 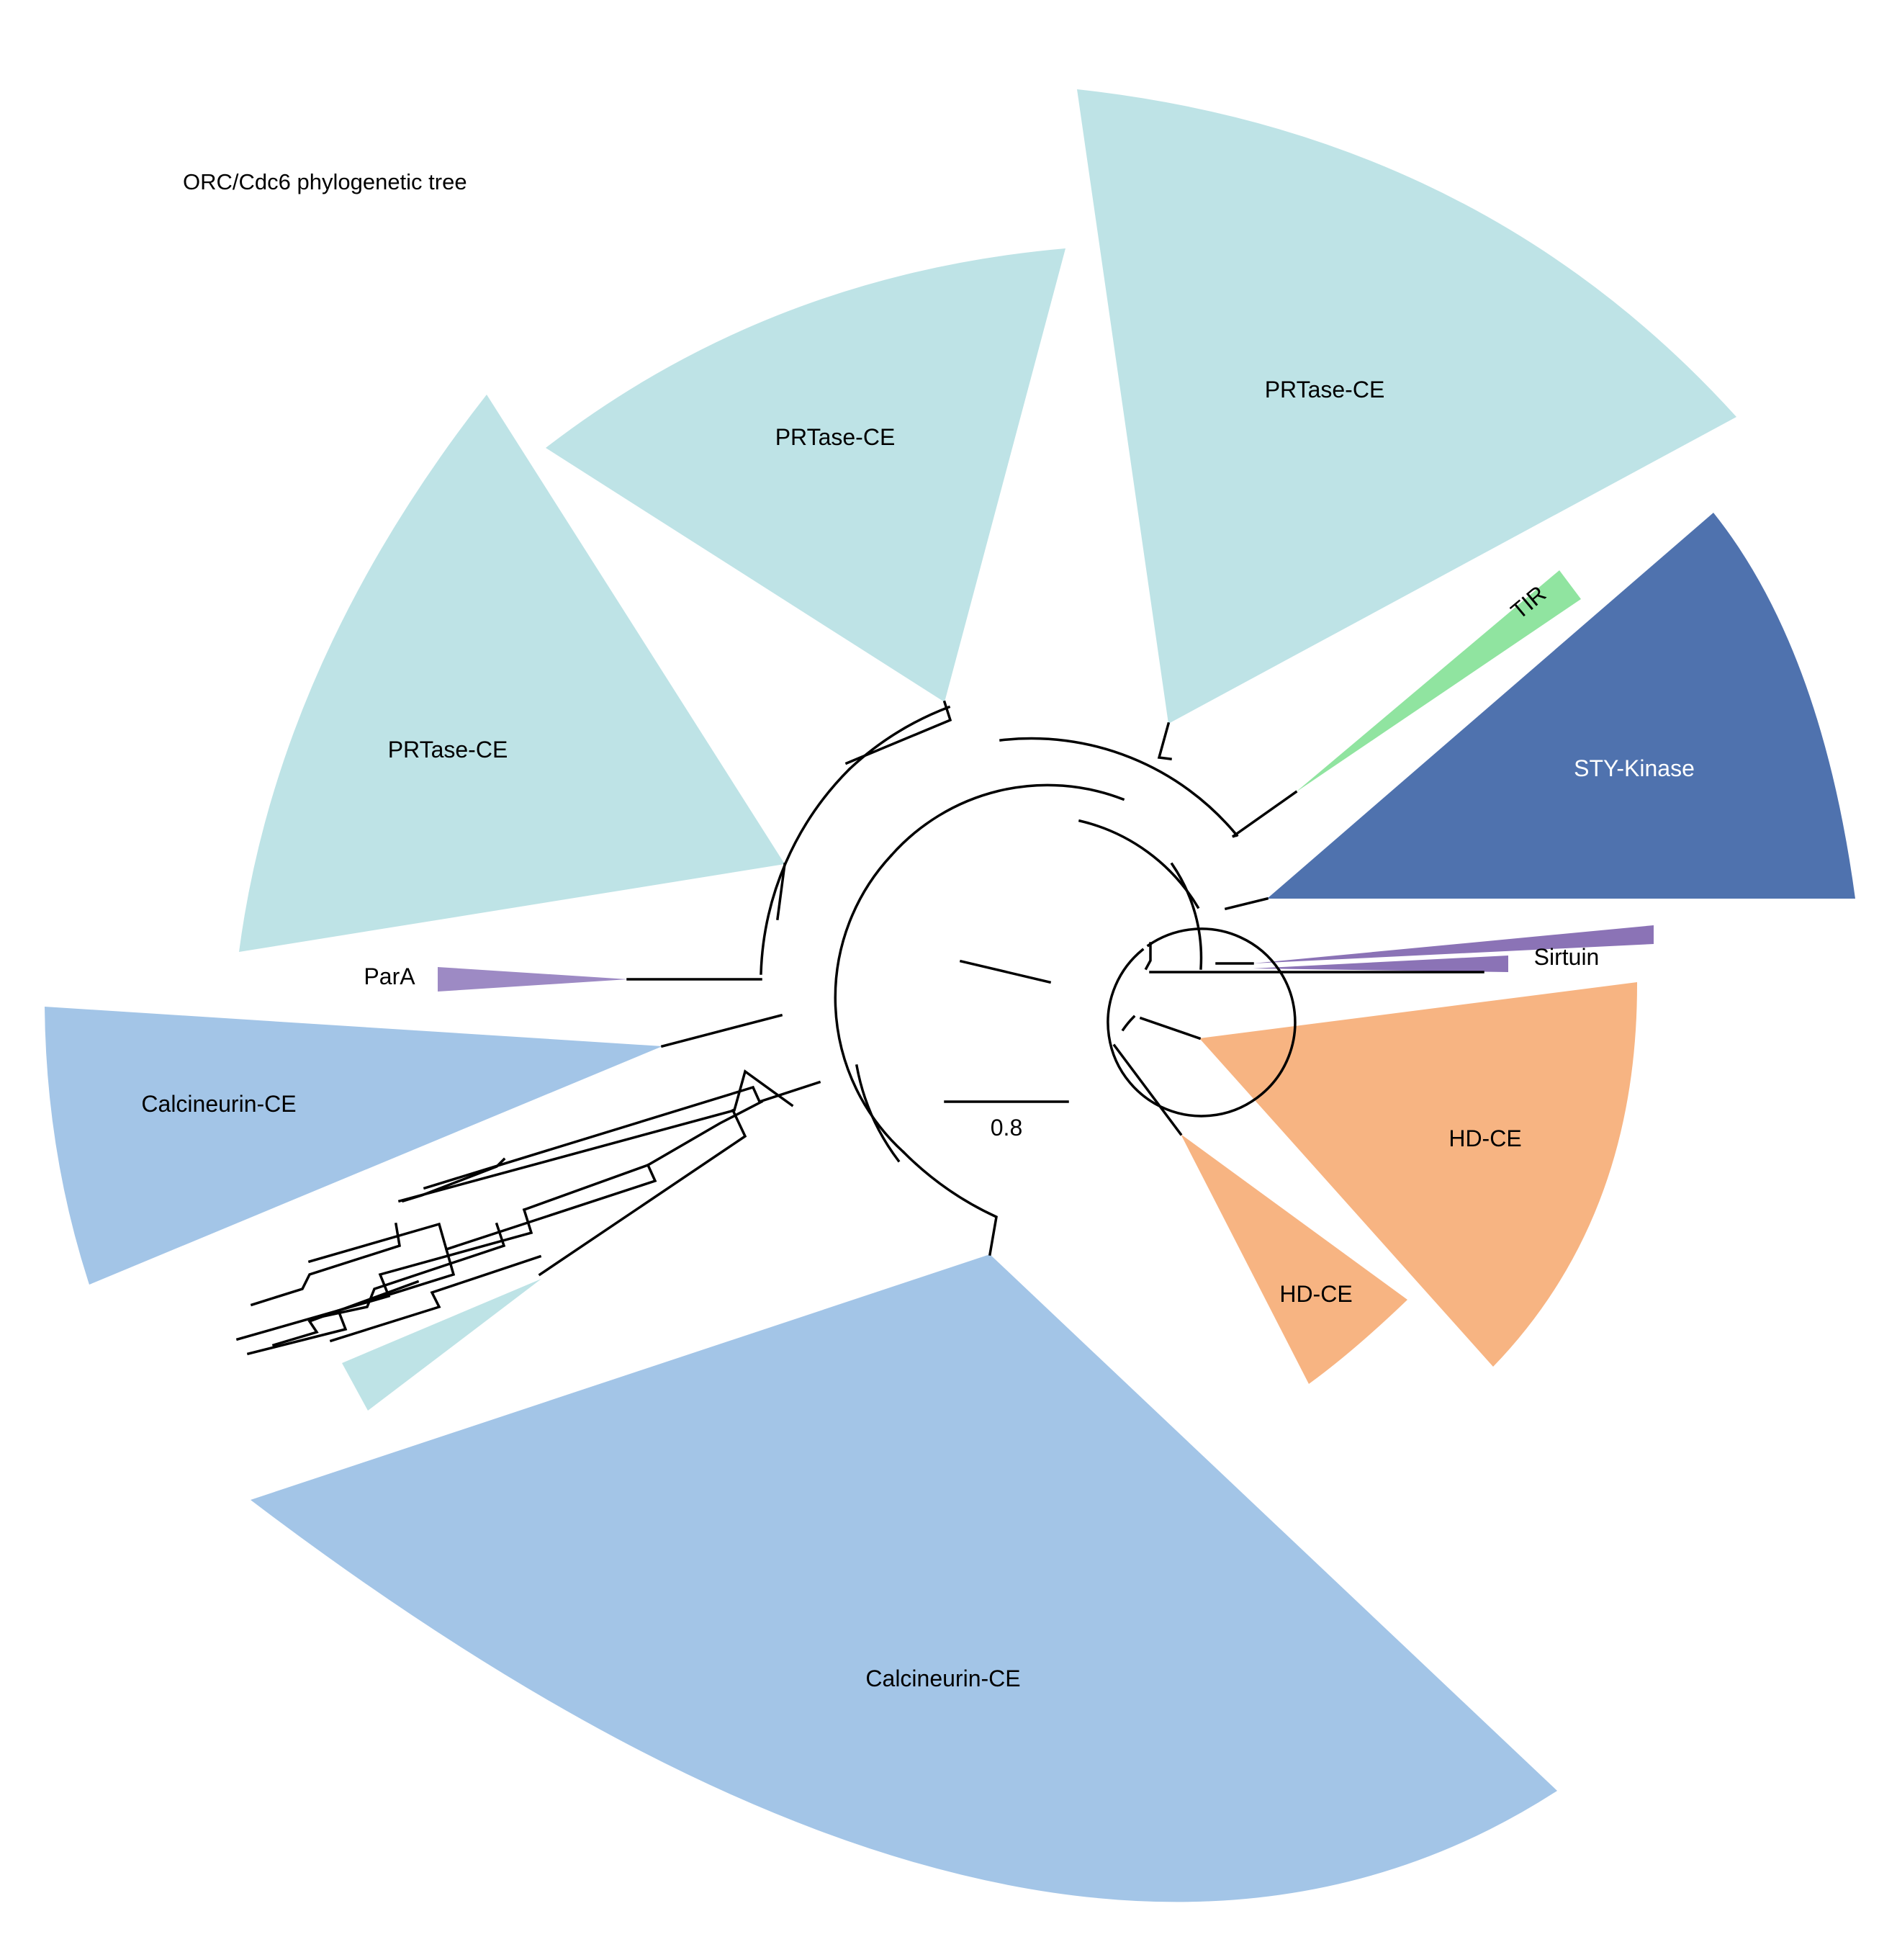 I want to click on label-hd-ce-small: HD-CE, so click(x=1316, y=1294).